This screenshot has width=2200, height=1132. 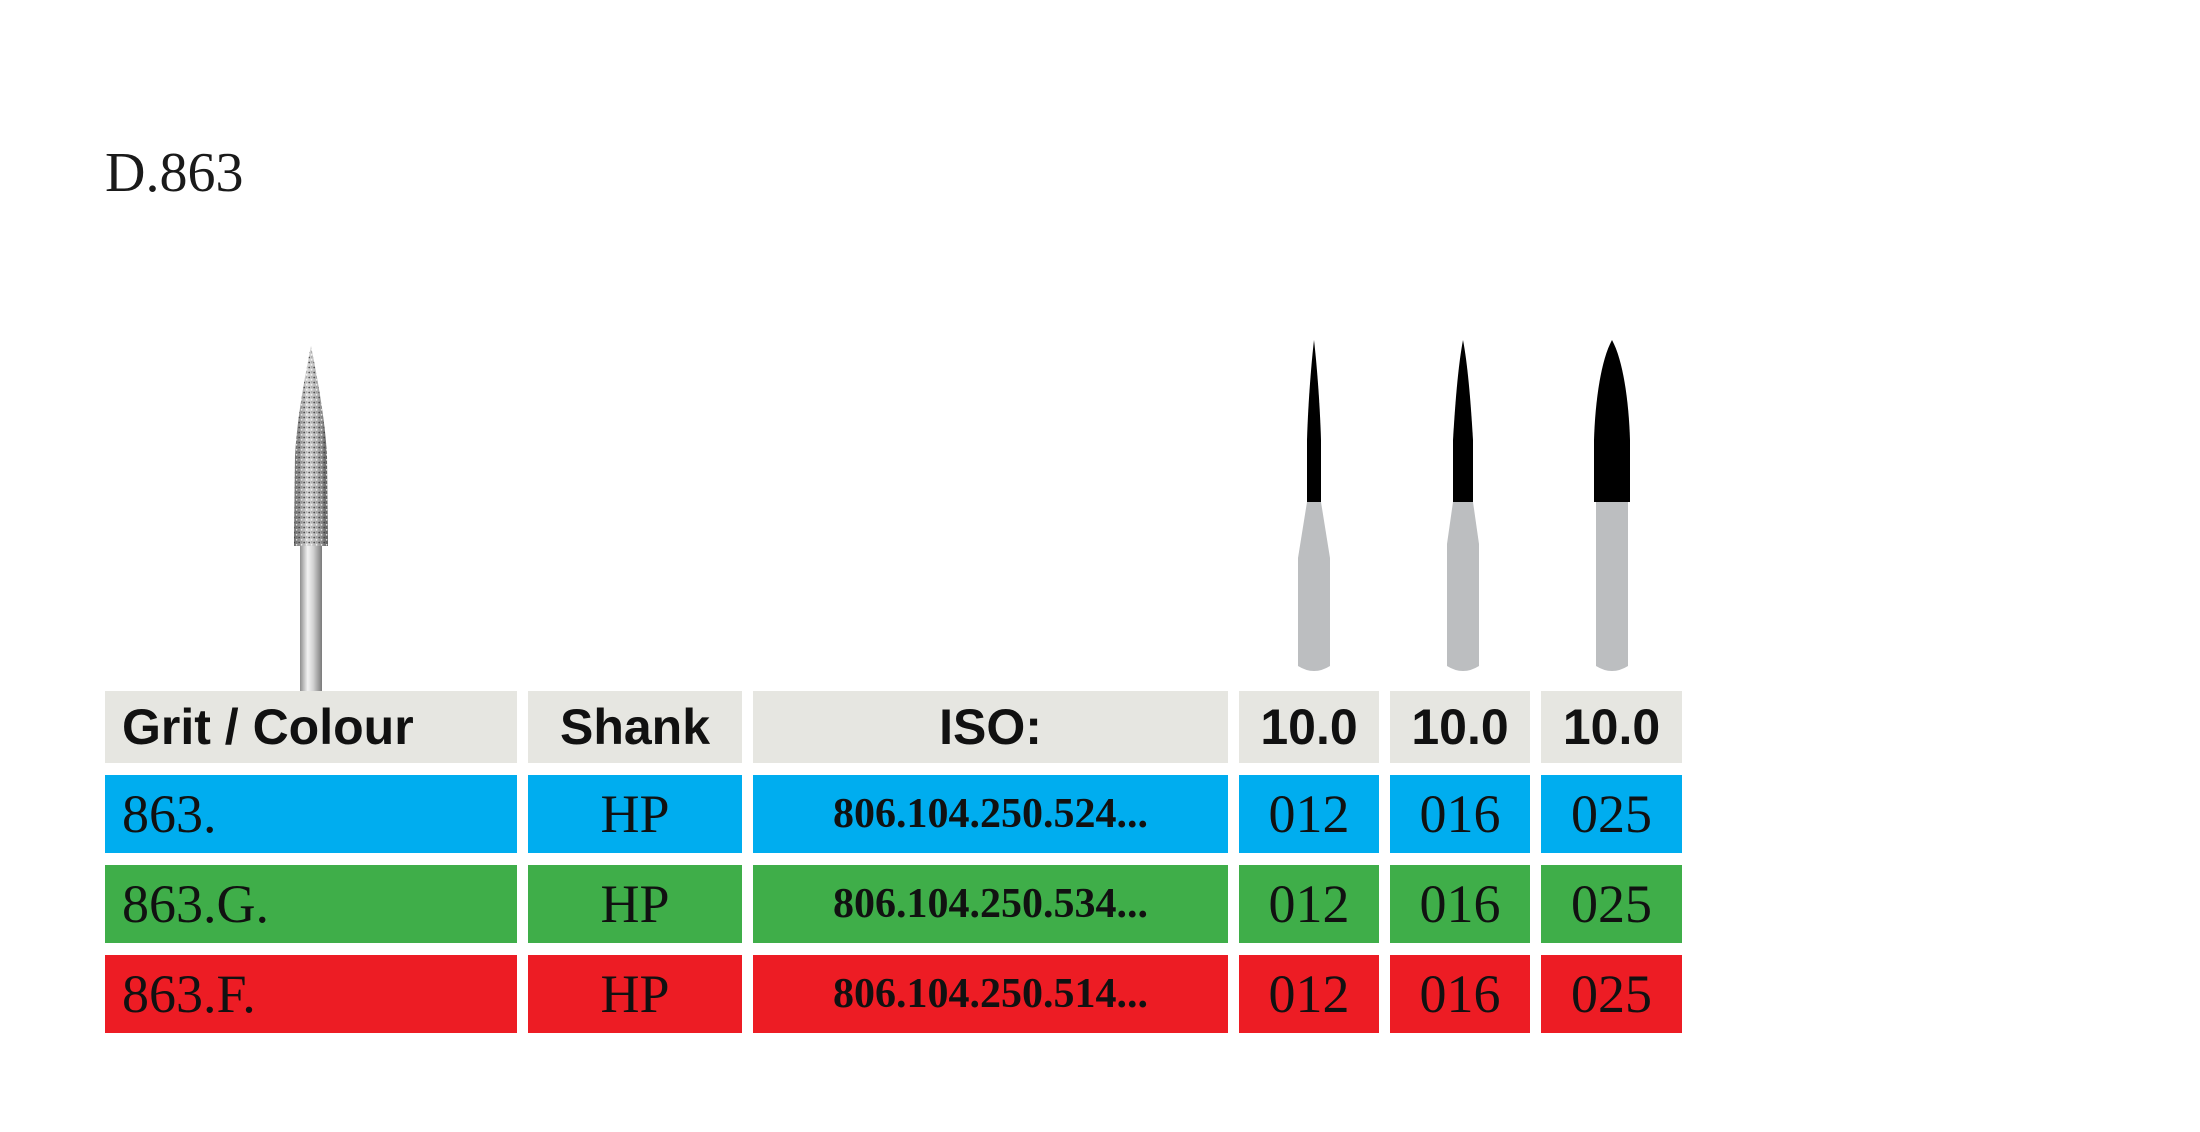 I want to click on diamond-bur-icon, so click(x=311, y=518).